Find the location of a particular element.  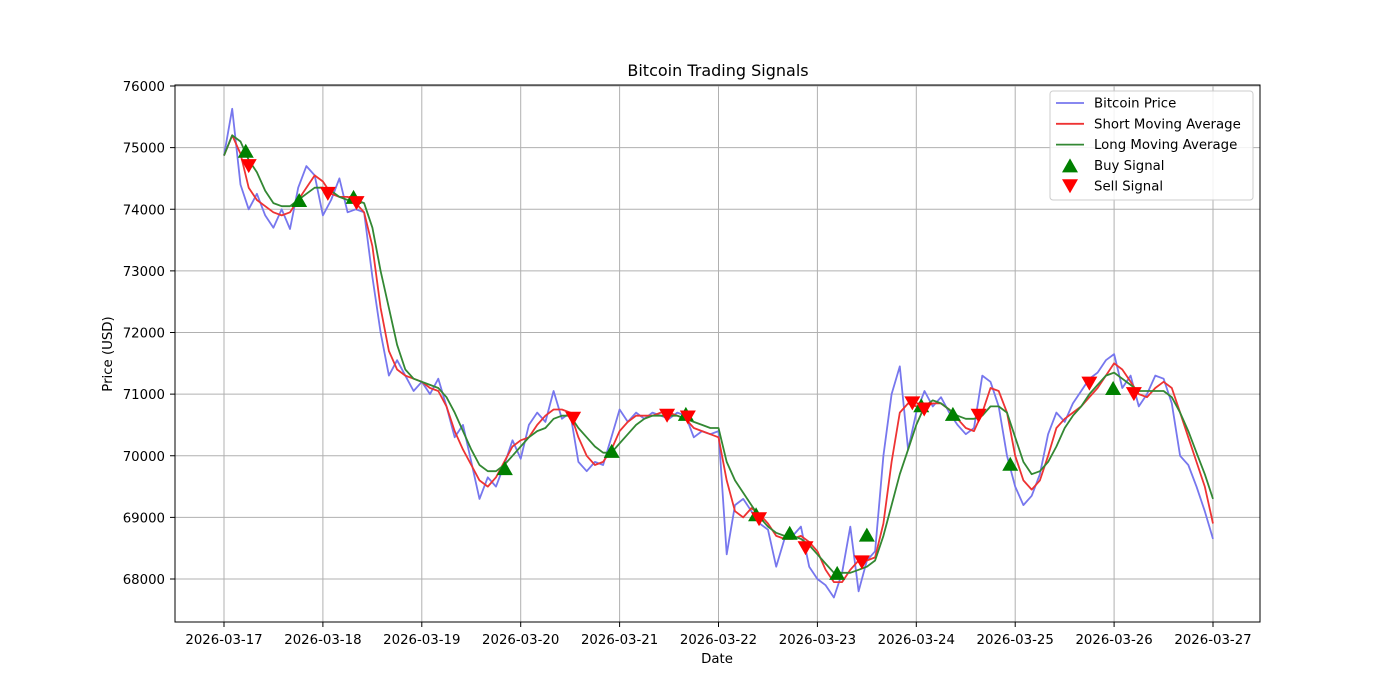

x-tick-label: 2026-03-19 is located at coordinates (421, 640).